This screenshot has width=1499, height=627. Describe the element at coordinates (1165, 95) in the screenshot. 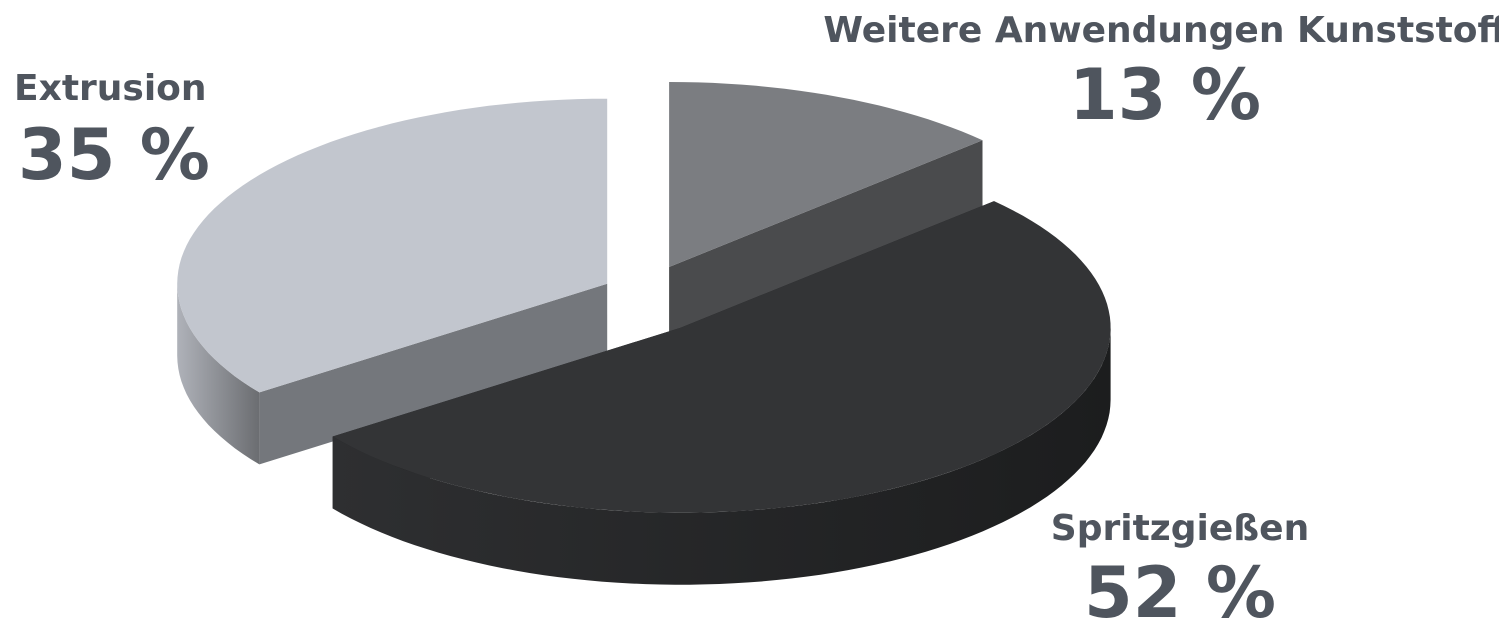

I see `slice-value-label: 13 %` at that location.